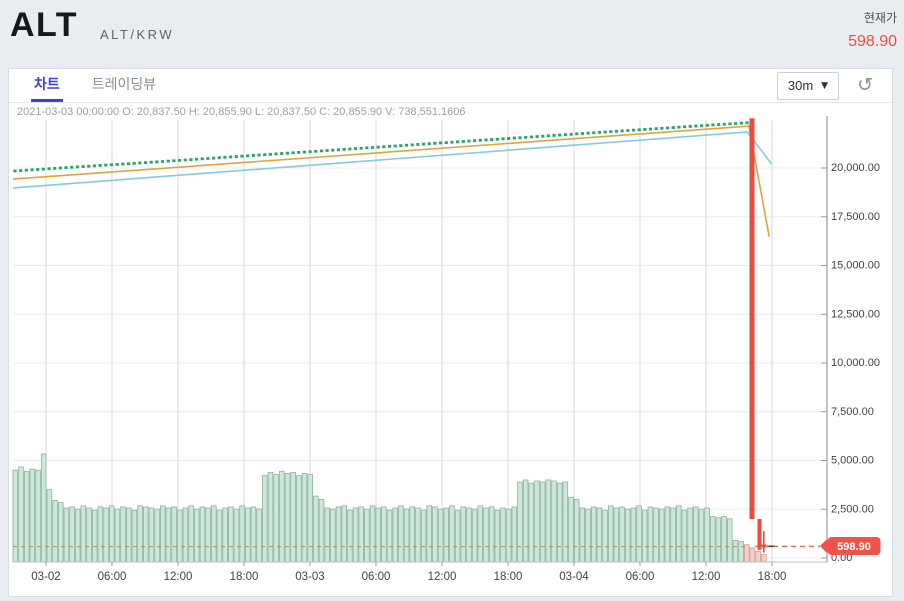 The width and height of the screenshot is (904, 601). Describe the element at coordinates (880, 18) in the screenshot. I see `current-price-caption: 현재가` at that location.